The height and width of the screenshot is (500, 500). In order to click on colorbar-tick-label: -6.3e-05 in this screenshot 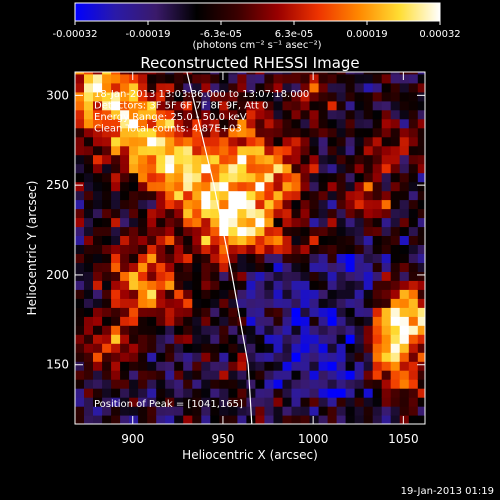, I will do `click(221, 34)`.